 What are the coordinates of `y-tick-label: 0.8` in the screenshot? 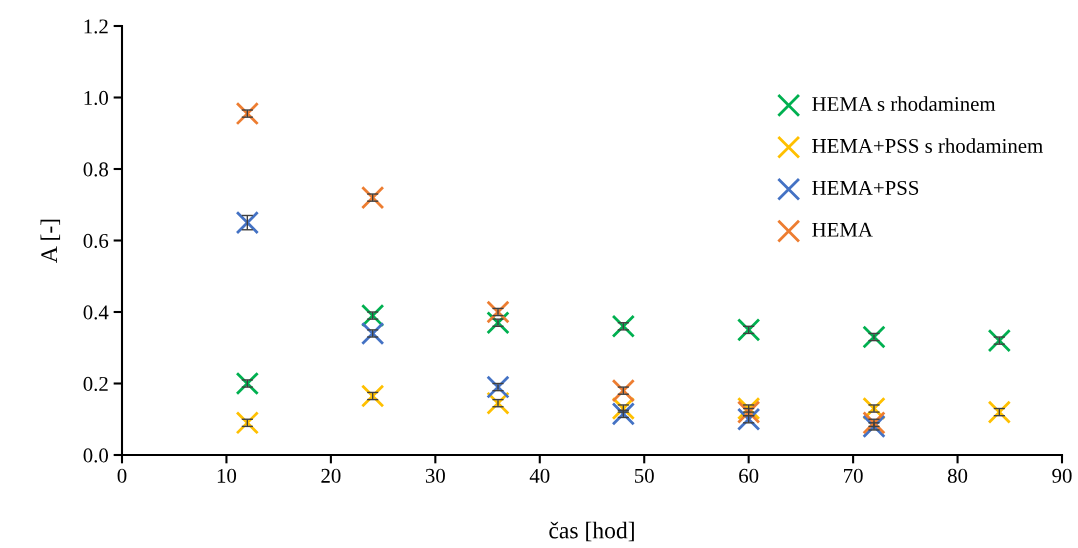 It's located at (96, 169).